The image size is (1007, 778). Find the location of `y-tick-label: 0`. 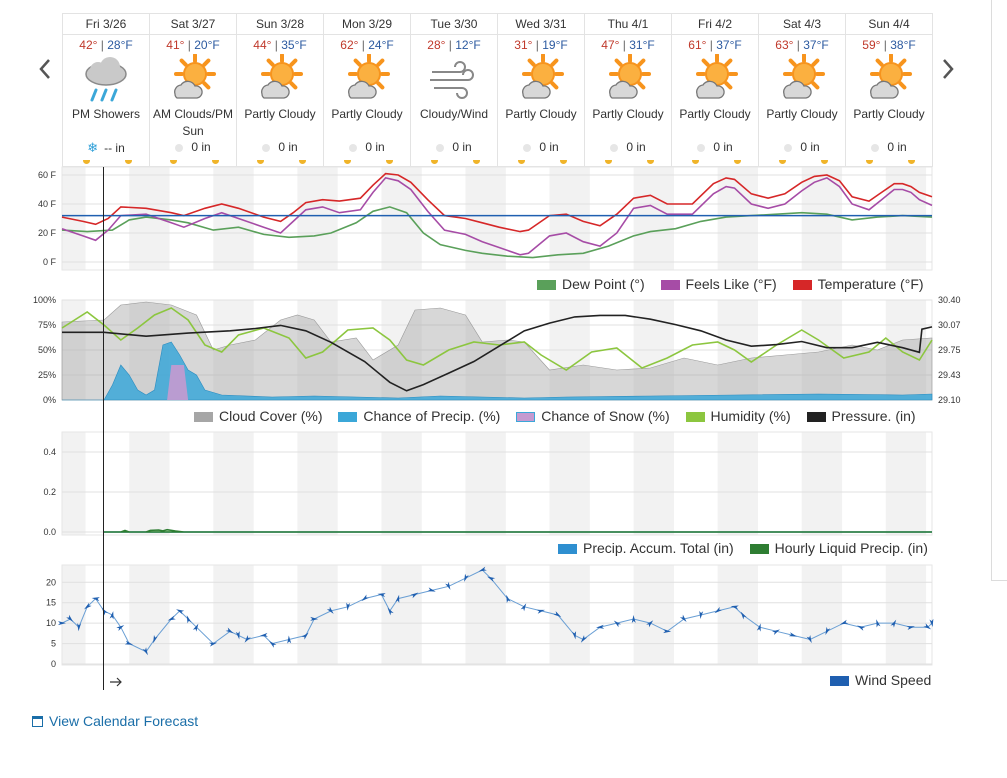

y-tick-label: 0 is located at coordinates (53, 664).